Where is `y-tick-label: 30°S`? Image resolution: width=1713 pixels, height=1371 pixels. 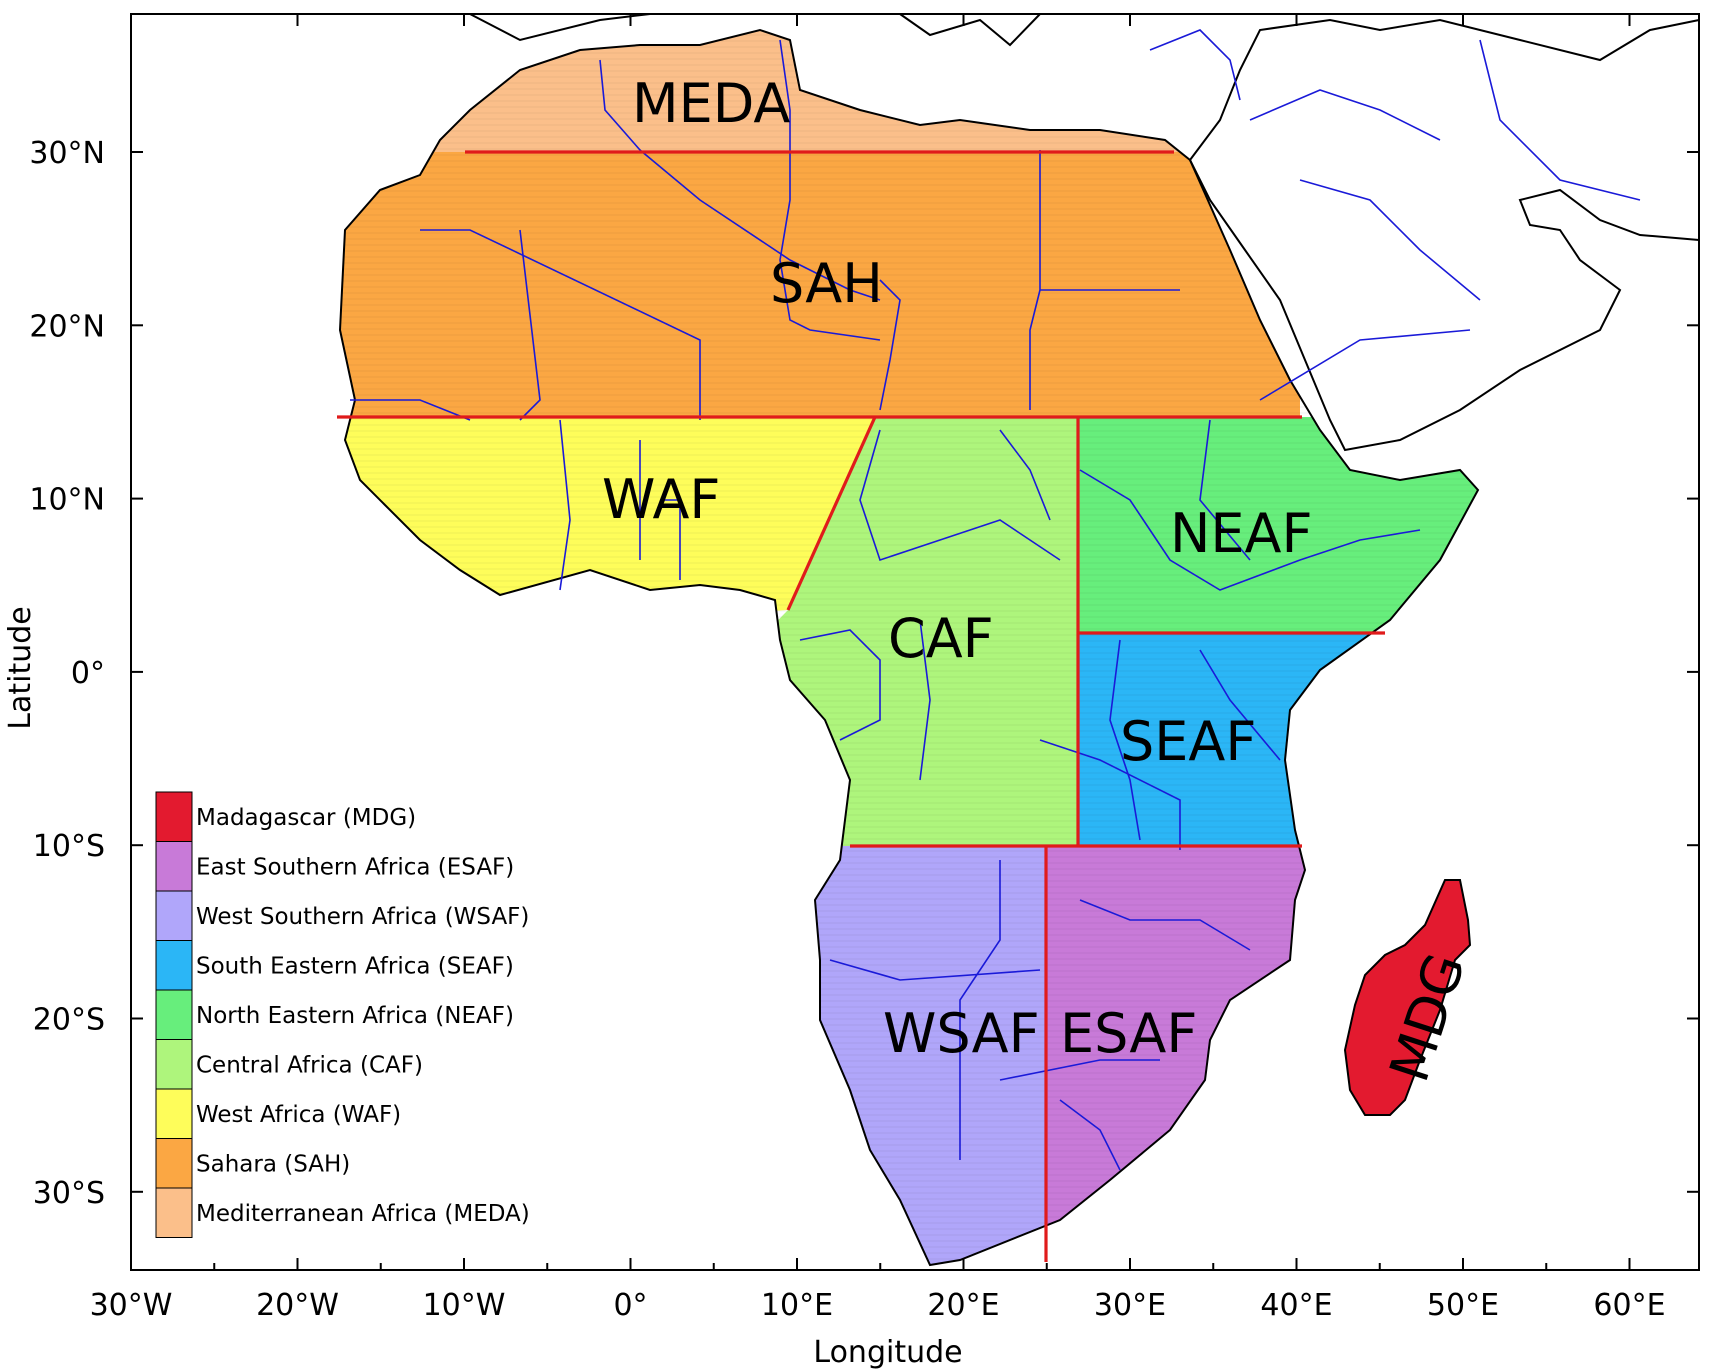
y-tick-label: 30°S is located at coordinates (69, 1193).